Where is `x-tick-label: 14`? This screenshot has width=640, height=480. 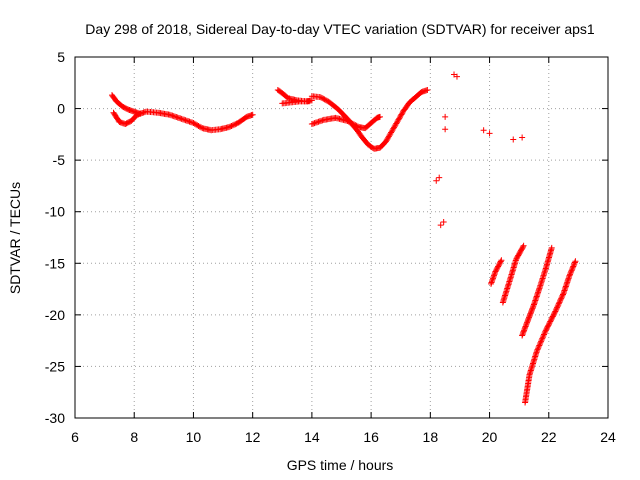 x-tick-label: 14 is located at coordinates (312, 437).